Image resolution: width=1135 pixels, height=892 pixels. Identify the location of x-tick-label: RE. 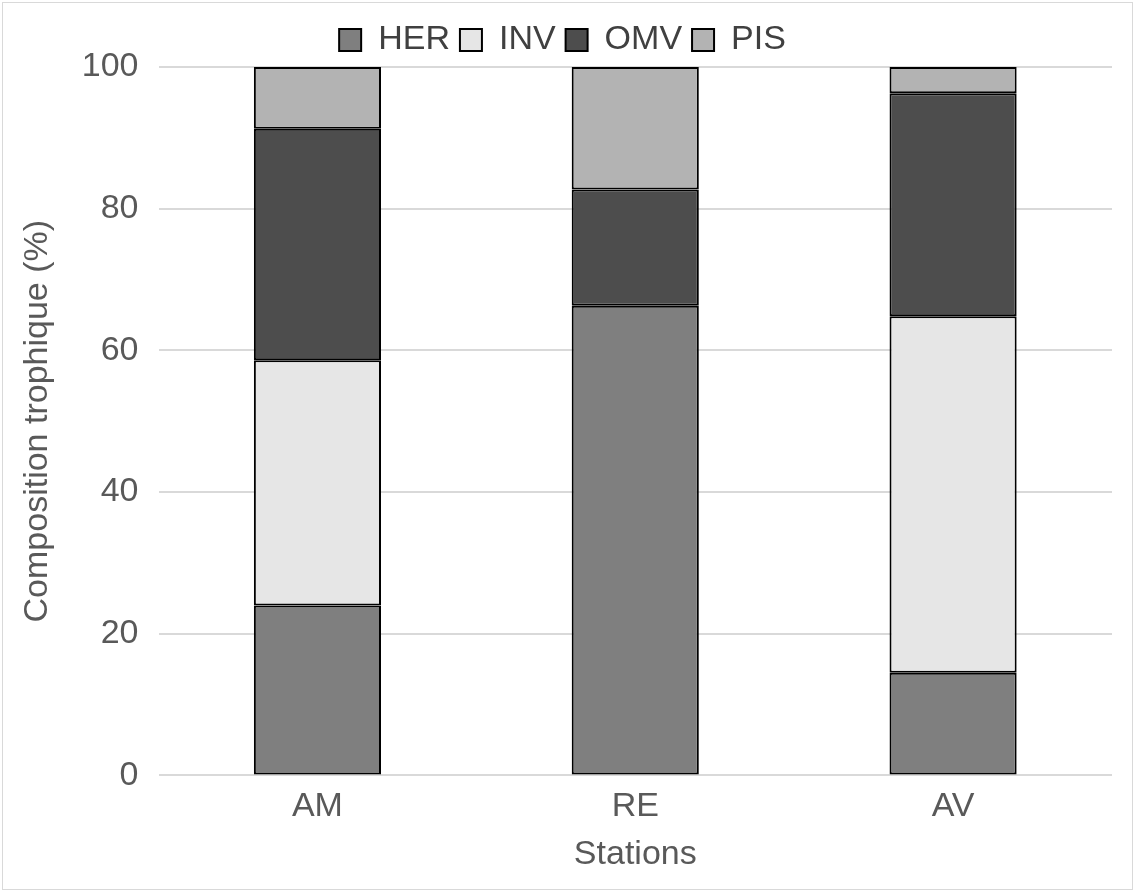
(635, 804).